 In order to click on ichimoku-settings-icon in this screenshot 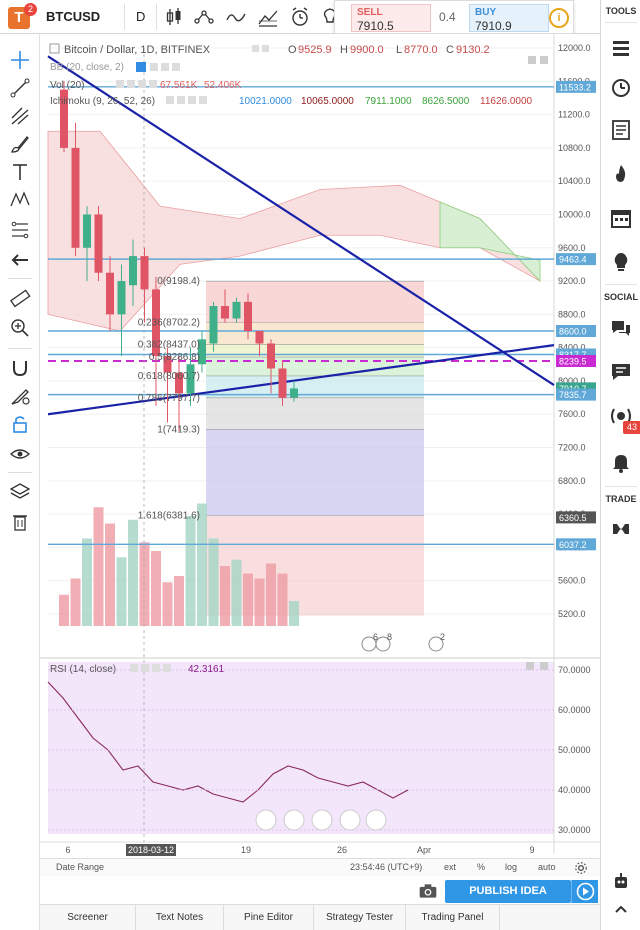, I will do `click(181, 100)`.